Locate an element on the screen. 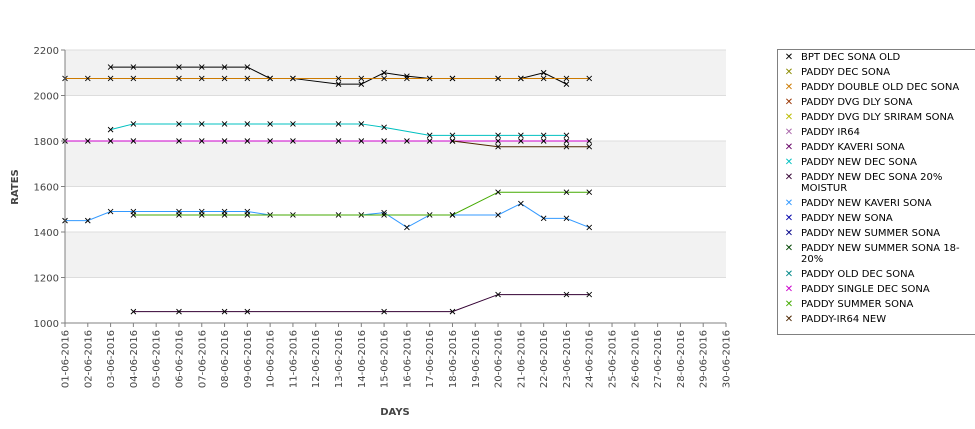 This screenshot has height=429, width=975. x-tick-label: 17-06-2016 is located at coordinates (430, 359).